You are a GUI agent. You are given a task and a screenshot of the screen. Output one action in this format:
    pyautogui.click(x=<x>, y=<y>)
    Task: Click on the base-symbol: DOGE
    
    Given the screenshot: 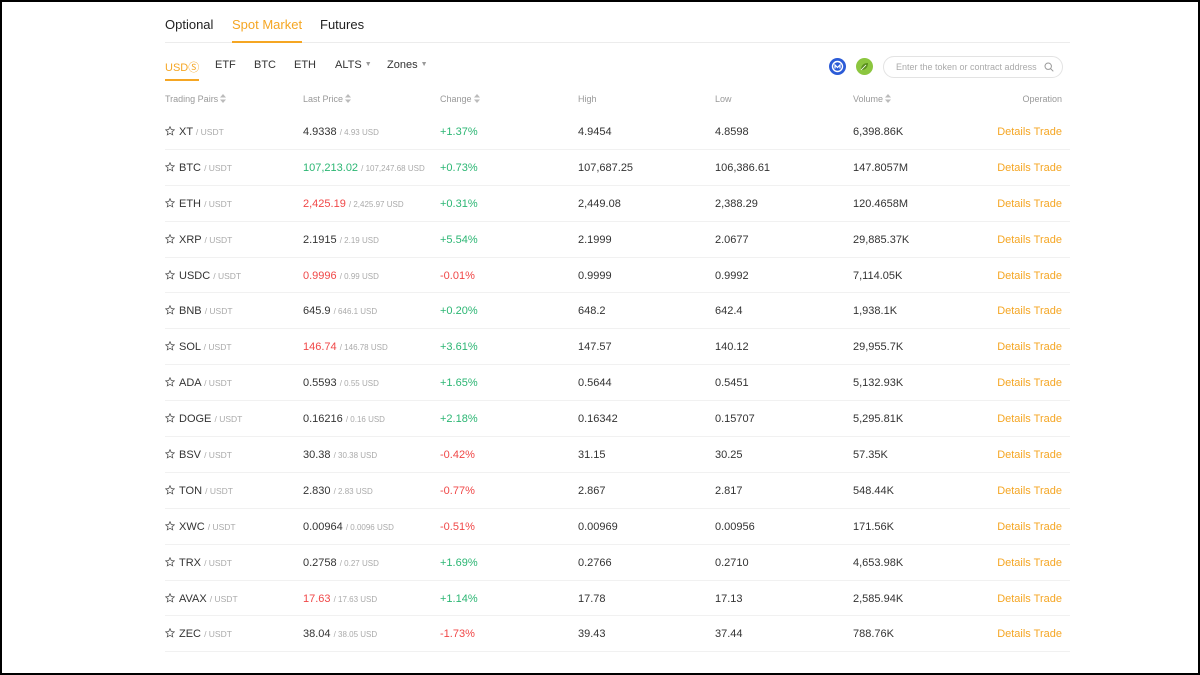 What is the action you would take?
    pyautogui.click(x=195, y=419)
    